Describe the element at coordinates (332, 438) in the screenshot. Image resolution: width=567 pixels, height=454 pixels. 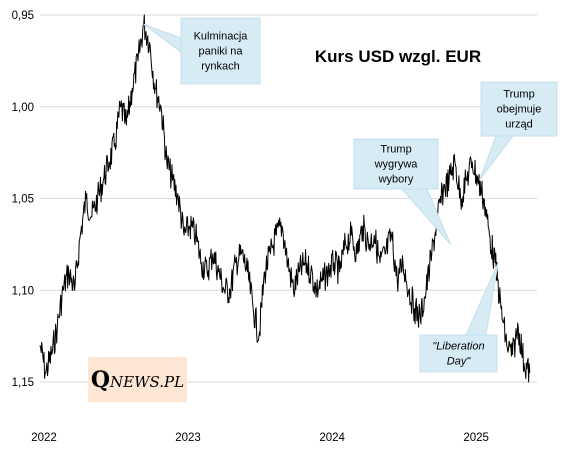
I see `x-tick-label: 2024` at that location.